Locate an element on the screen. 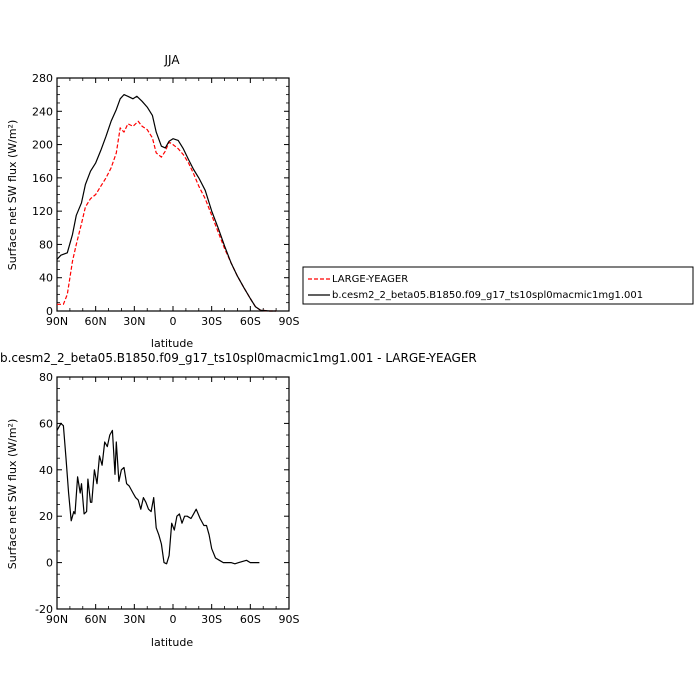 This screenshot has width=700, height=700. top-x-tick-label: 30N is located at coordinates (134, 321).